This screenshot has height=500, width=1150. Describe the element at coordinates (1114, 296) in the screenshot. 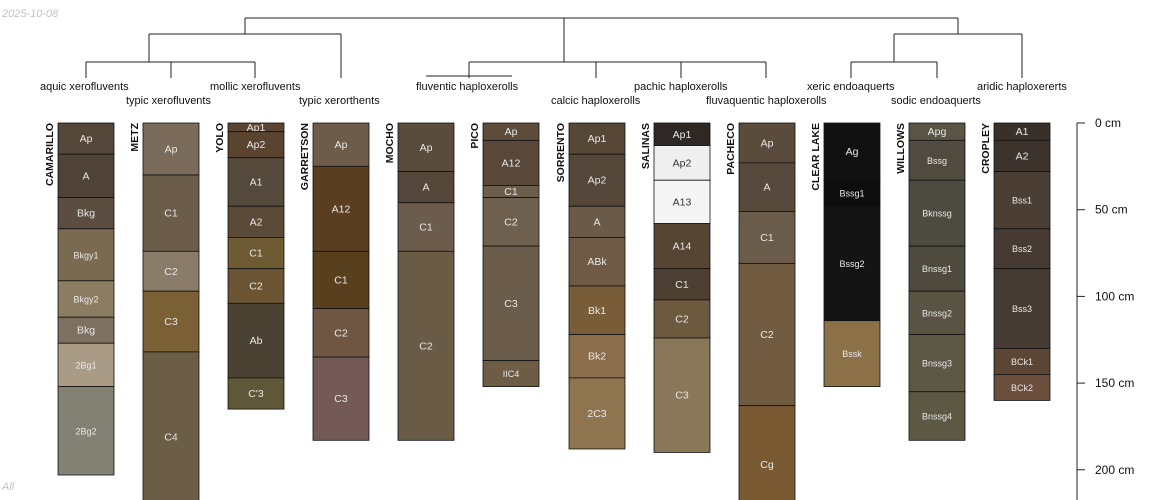

I see `axis-tick-label: 100 cm` at that location.